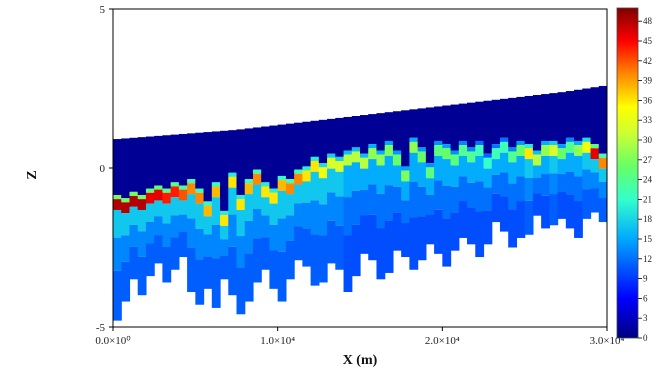  What do you see at coordinates (113, 341) in the screenshot?
I see `x-tick-label: 0.0×10⁰` at bounding box center [113, 341].